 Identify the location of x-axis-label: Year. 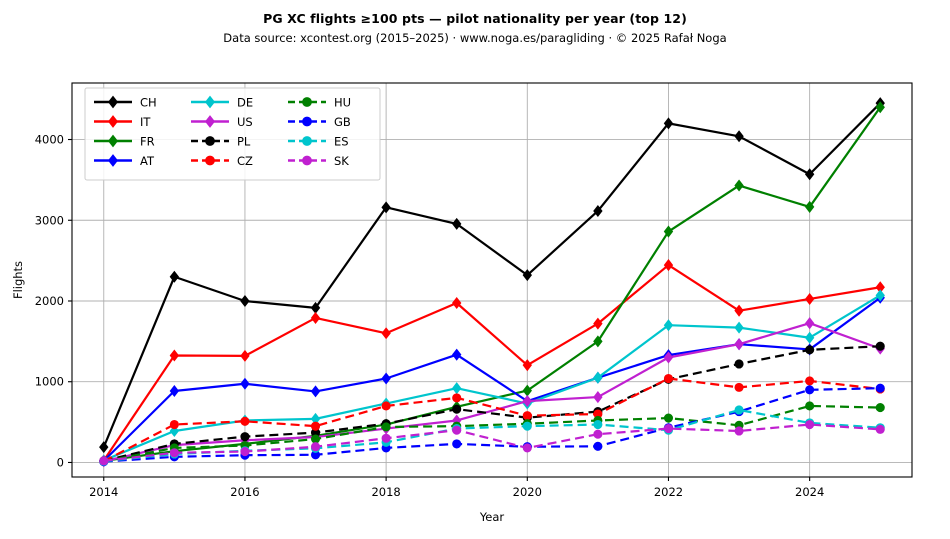
(492, 517).